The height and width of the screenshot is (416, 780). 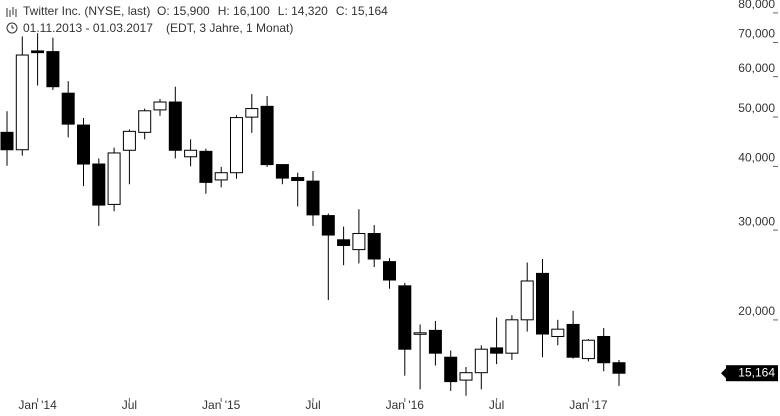 What do you see at coordinates (756, 311) in the screenshot?
I see `y-tick-label: 20,000` at bounding box center [756, 311].